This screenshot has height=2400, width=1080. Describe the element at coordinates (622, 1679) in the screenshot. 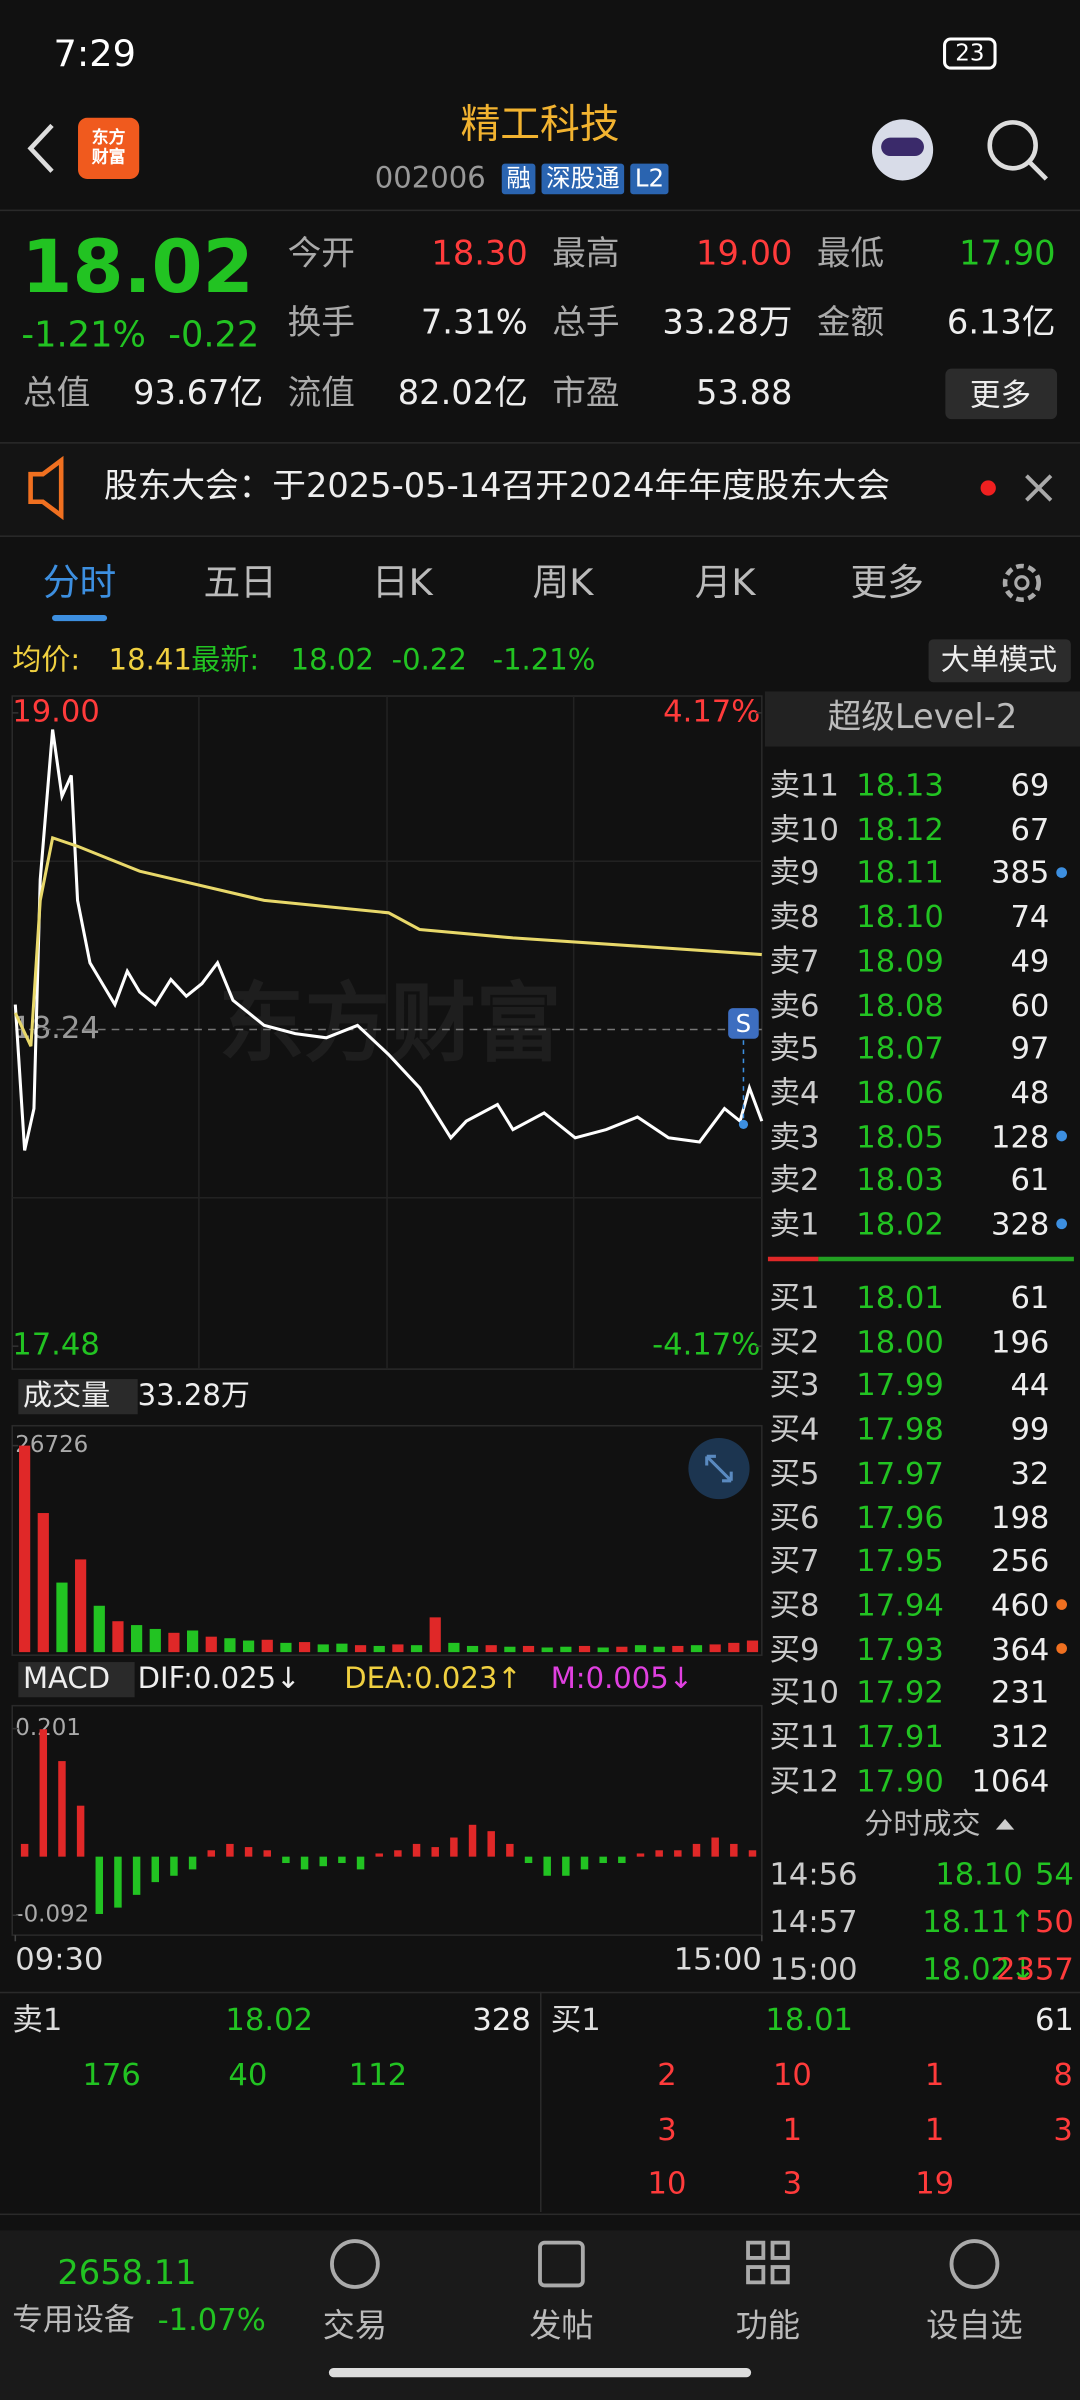

I see `macd-indicator: M:0.005↓` at that location.